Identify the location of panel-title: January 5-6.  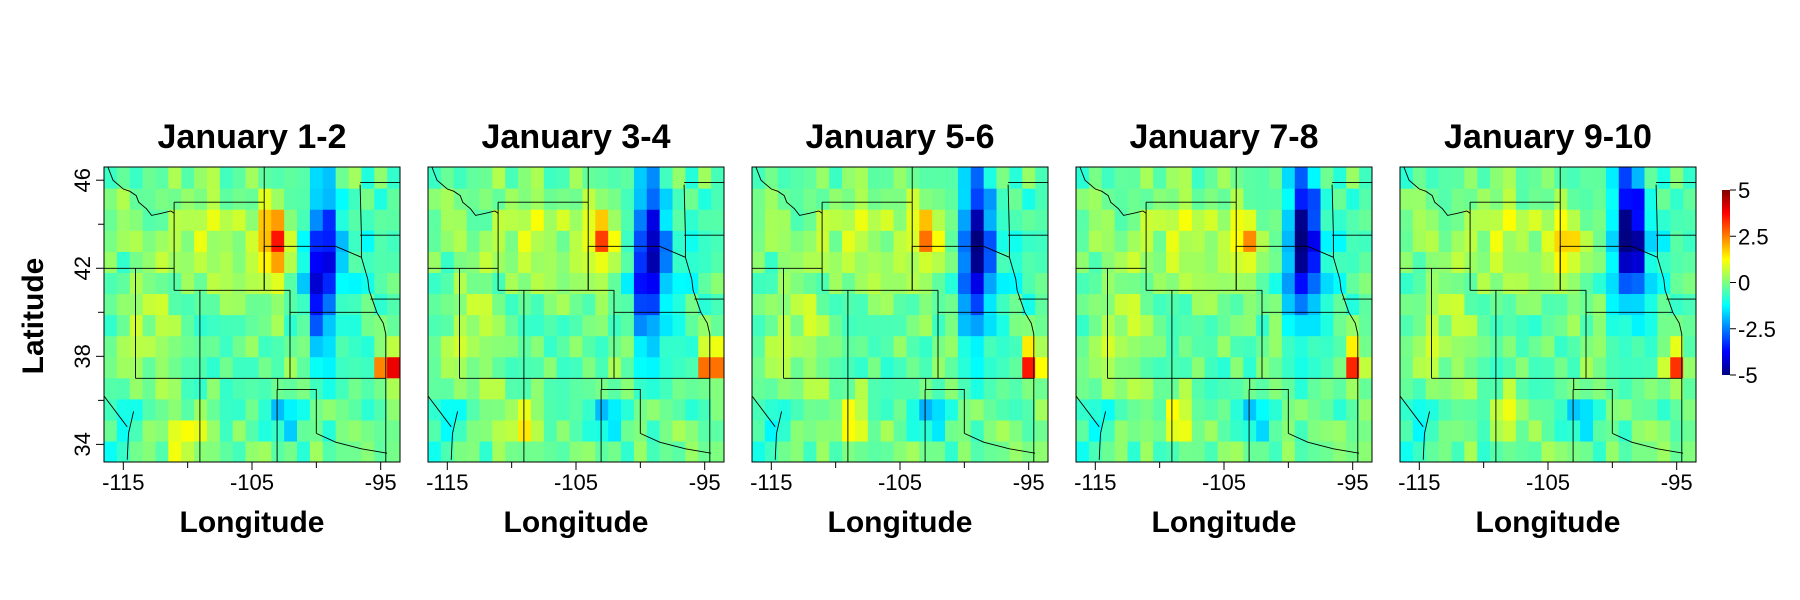
(900, 137).